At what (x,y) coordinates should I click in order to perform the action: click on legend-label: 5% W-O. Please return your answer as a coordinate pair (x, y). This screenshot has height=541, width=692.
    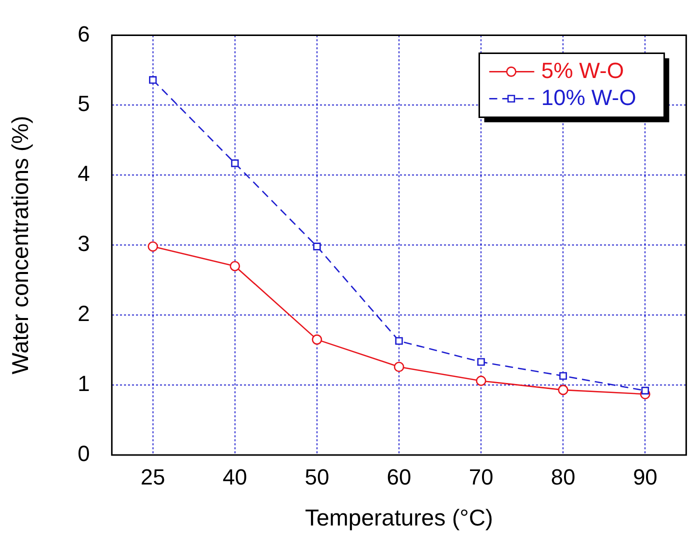
    Looking at the image, I should click on (582, 70).